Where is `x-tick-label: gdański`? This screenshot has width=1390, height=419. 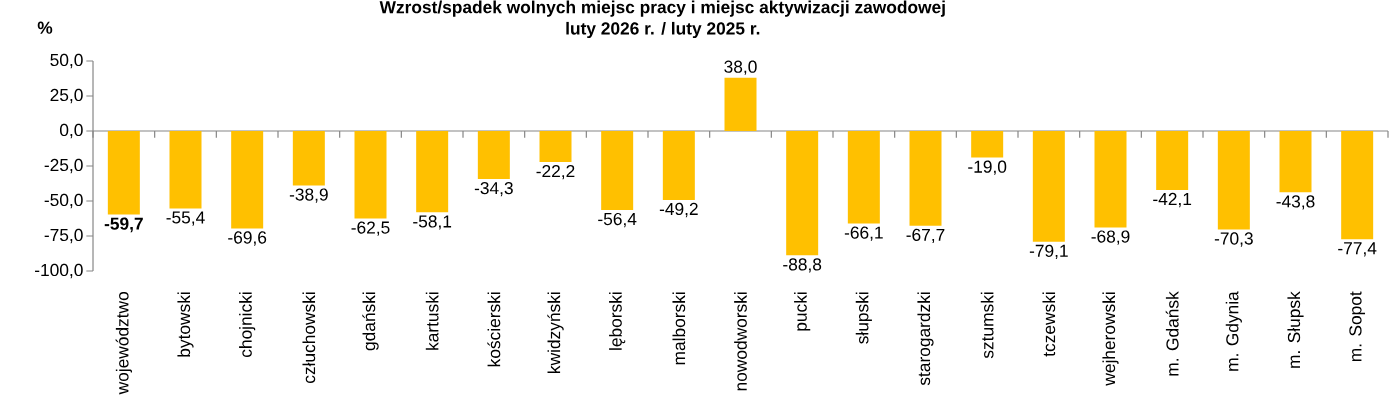
x-tick-label: gdański is located at coordinates (370, 321).